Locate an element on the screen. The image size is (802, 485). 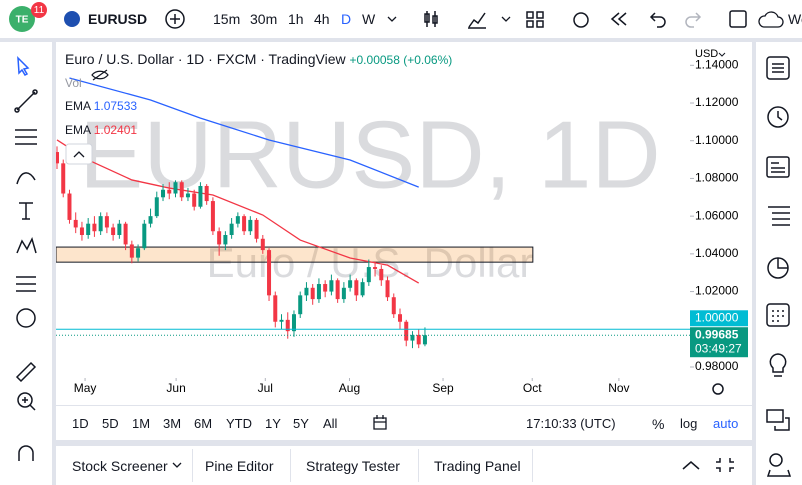
ema-line is located at coordinates (244, 132).